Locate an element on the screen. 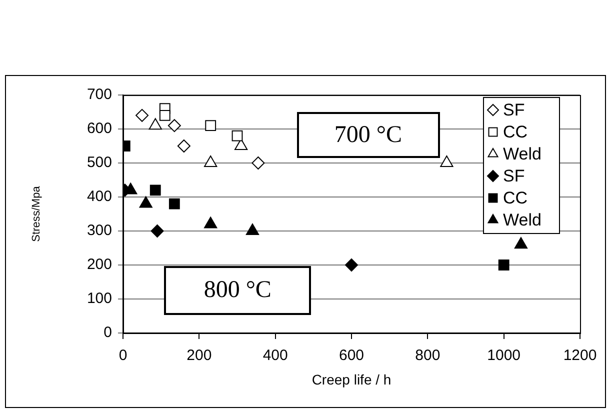 This screenshot has height=413, width=615. y-tick-label: 700 is located at coordinates (99, 95).